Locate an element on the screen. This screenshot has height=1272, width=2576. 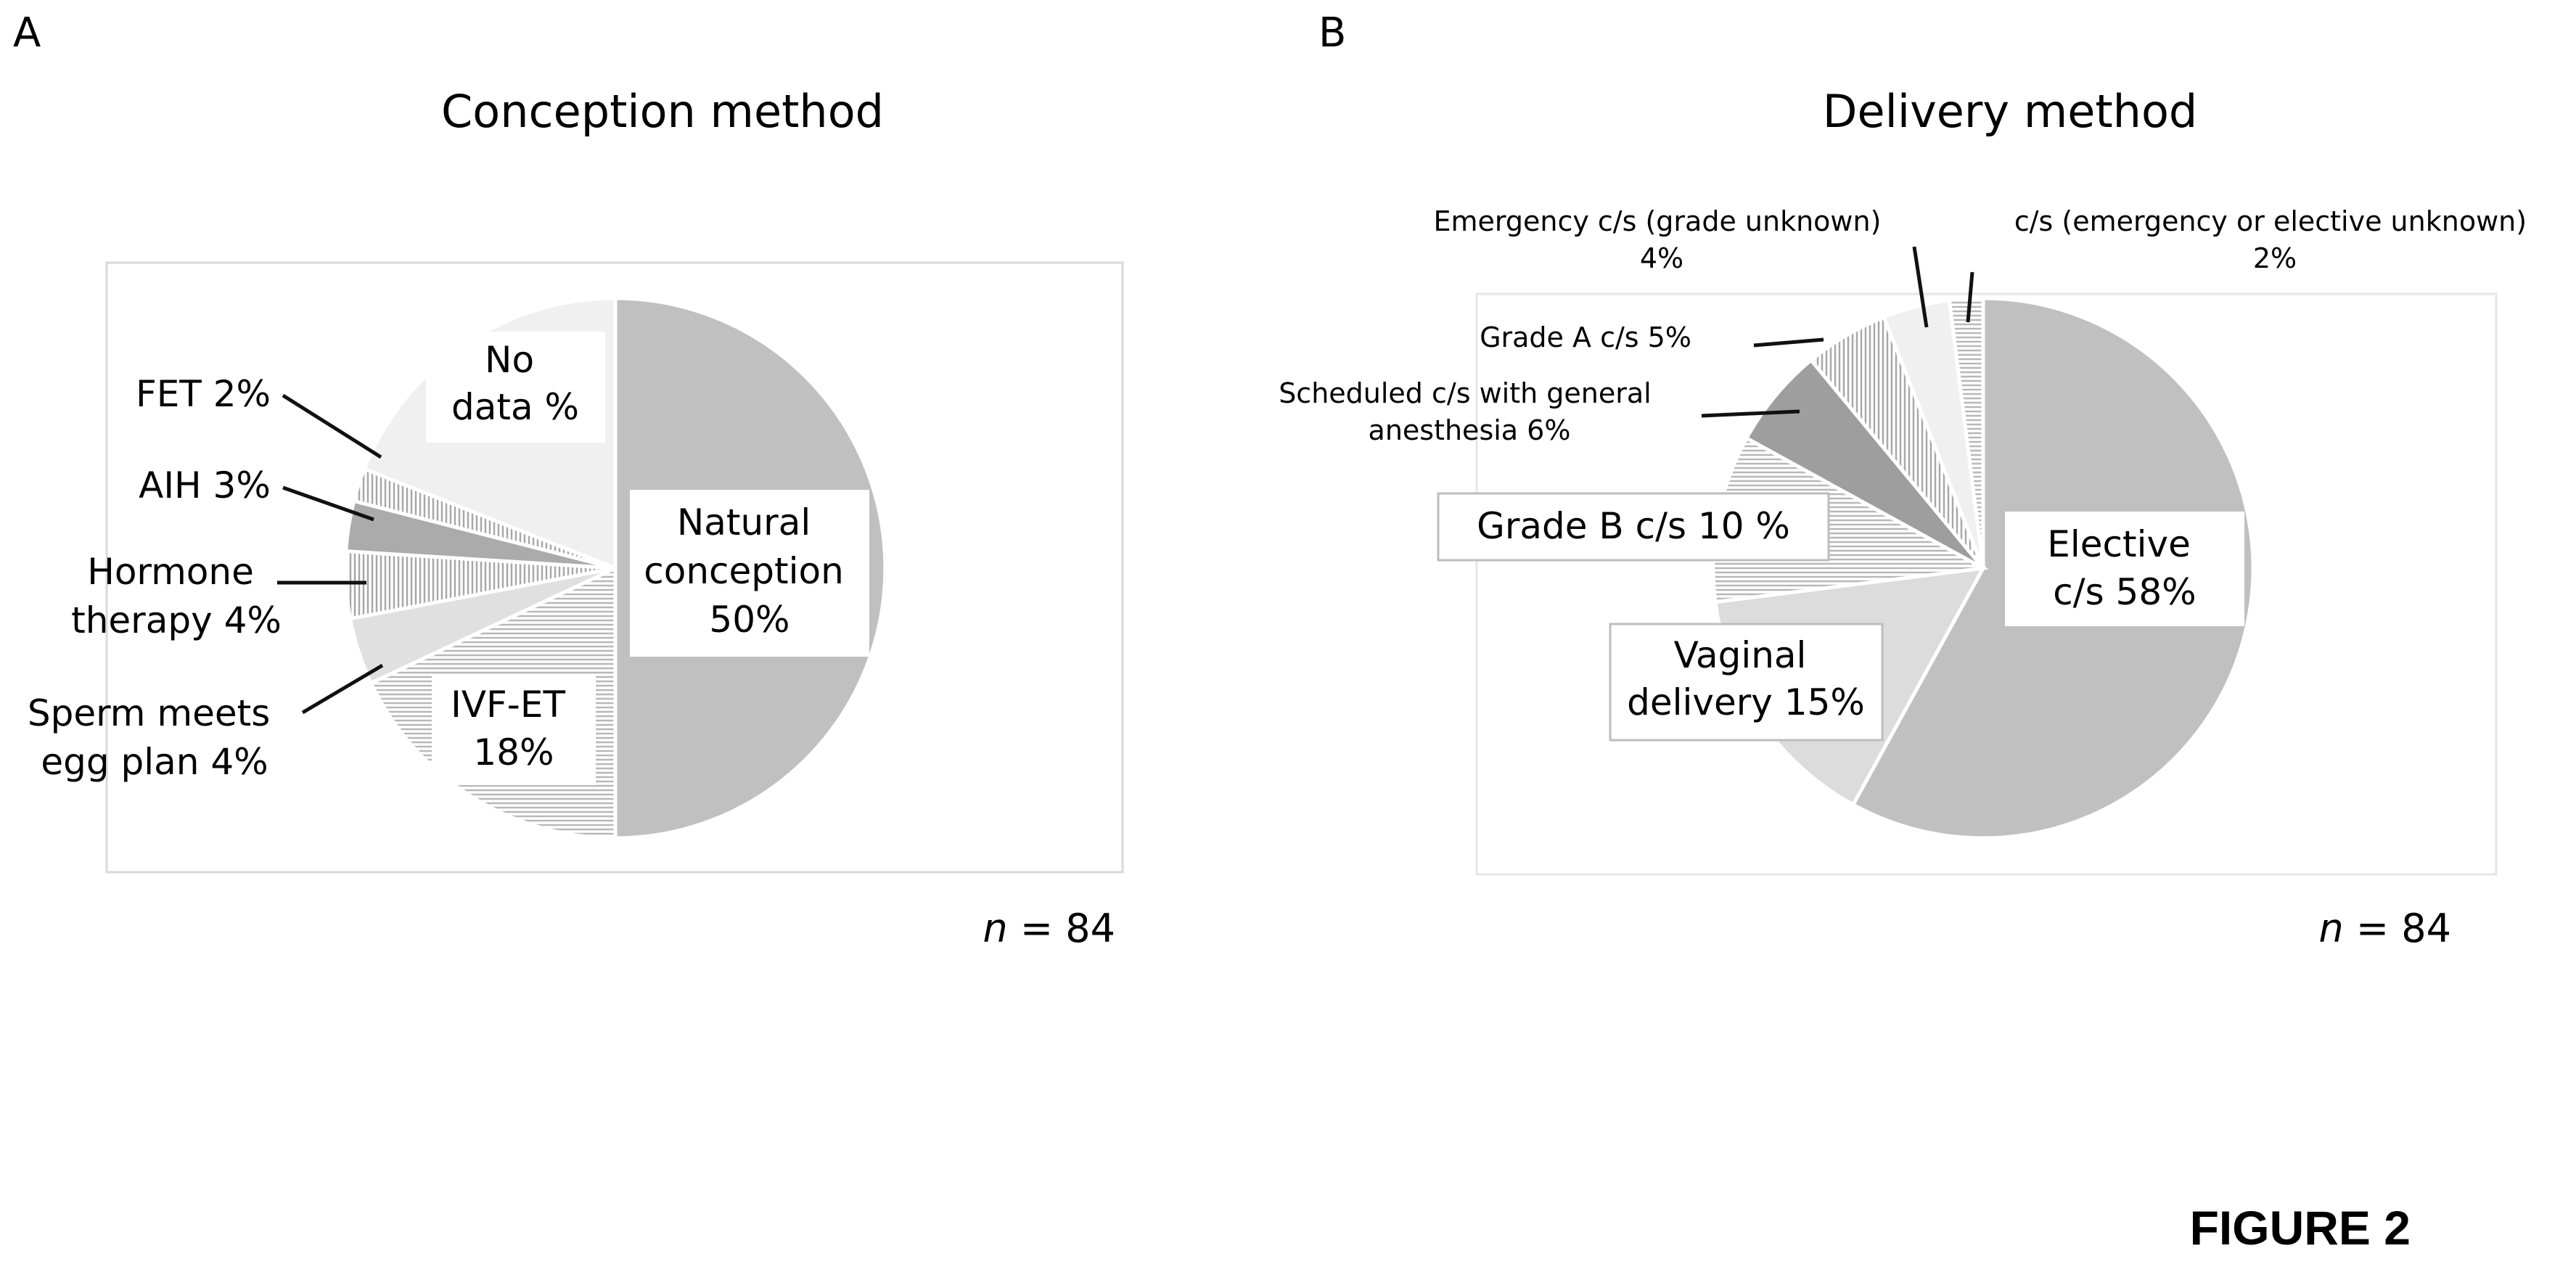
label-natural-line1: Natural is located at coordinates (744, 522).